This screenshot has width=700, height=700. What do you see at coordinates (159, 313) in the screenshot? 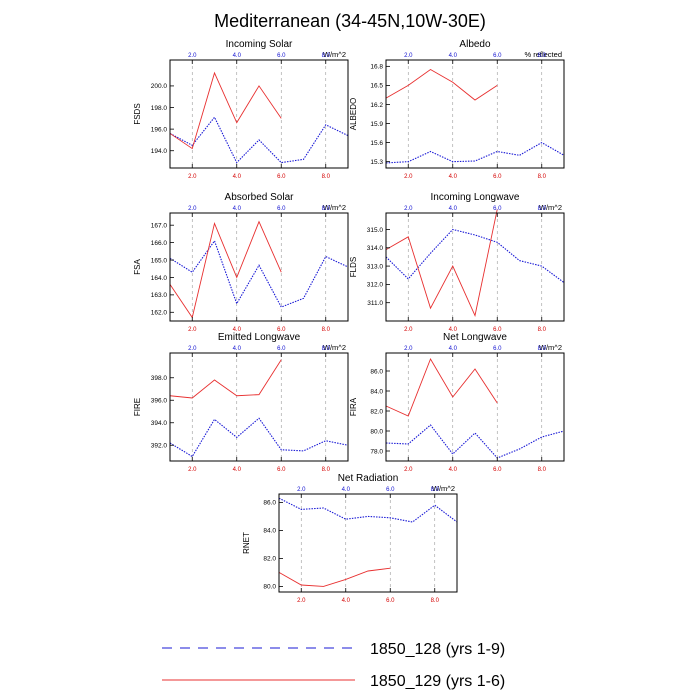
I see `y-tick-label: 162.0` at bounding box center [159, 313].